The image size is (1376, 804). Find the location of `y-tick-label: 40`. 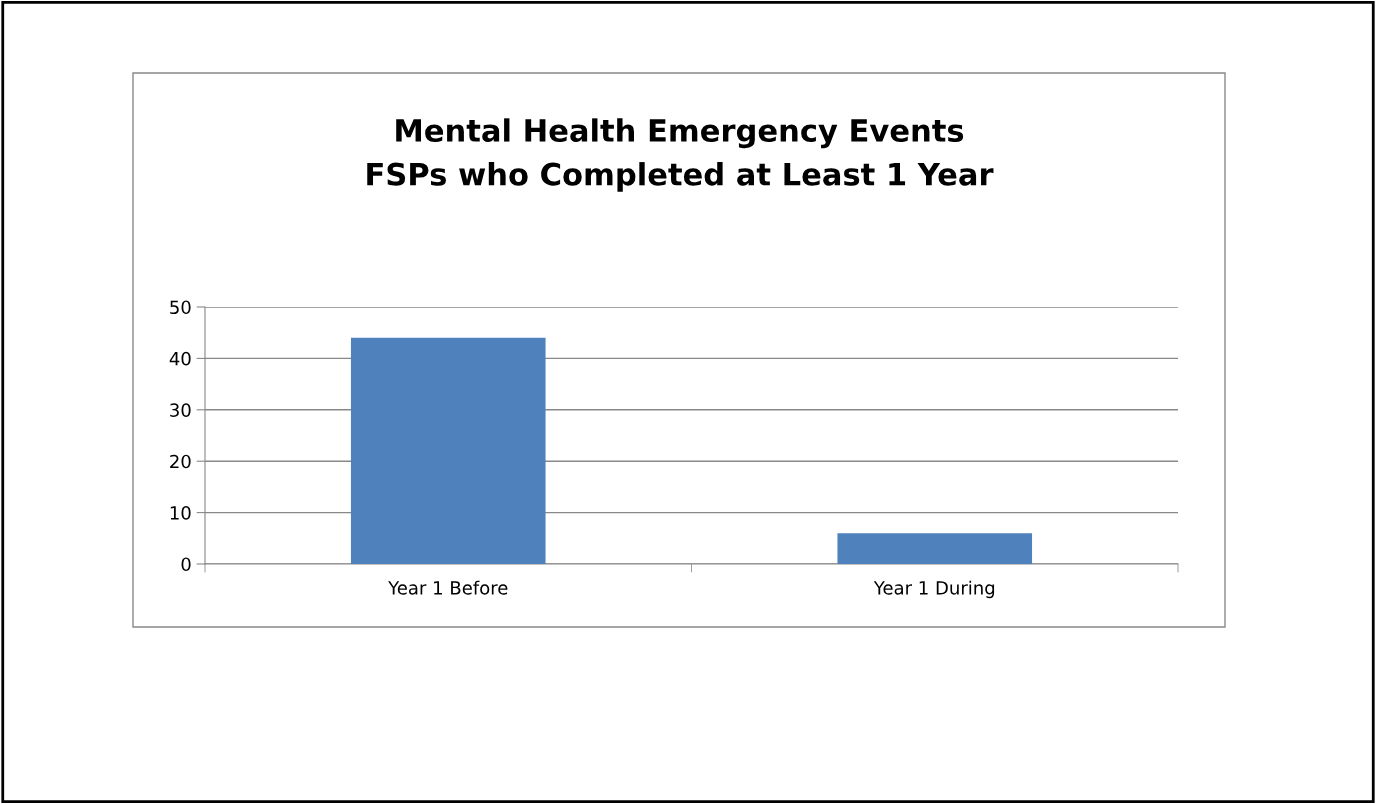

y-tick-label: 40 is located at coordinates (180, 358).